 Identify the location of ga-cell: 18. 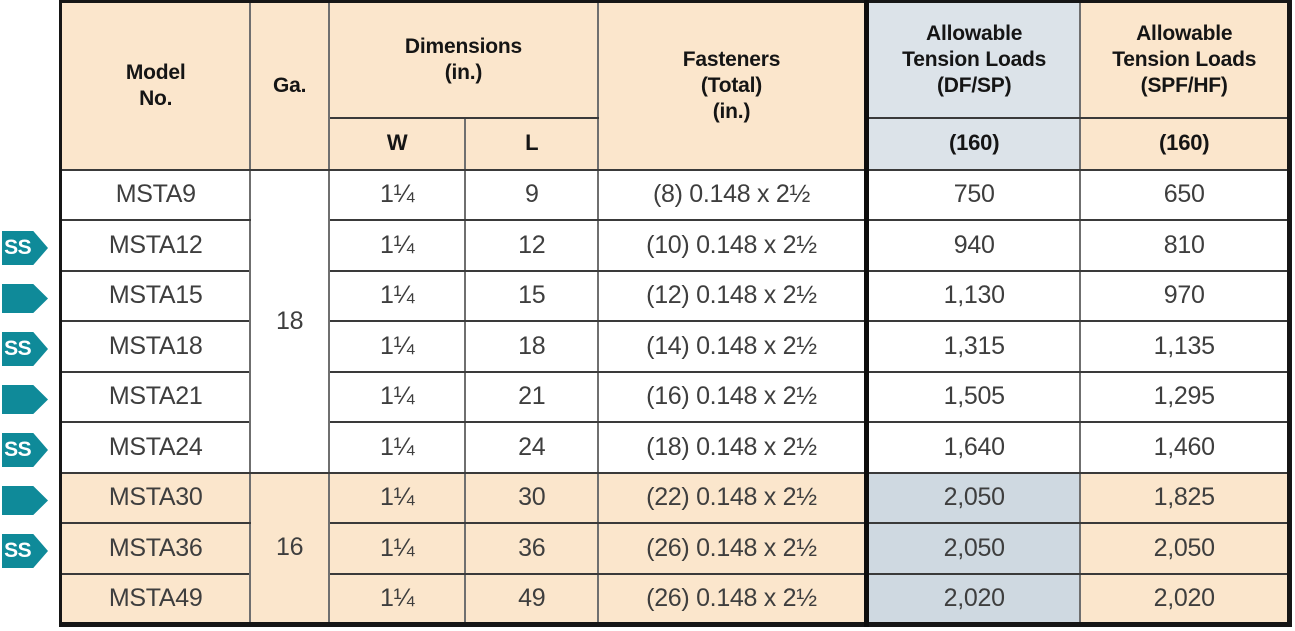
(289, 321).